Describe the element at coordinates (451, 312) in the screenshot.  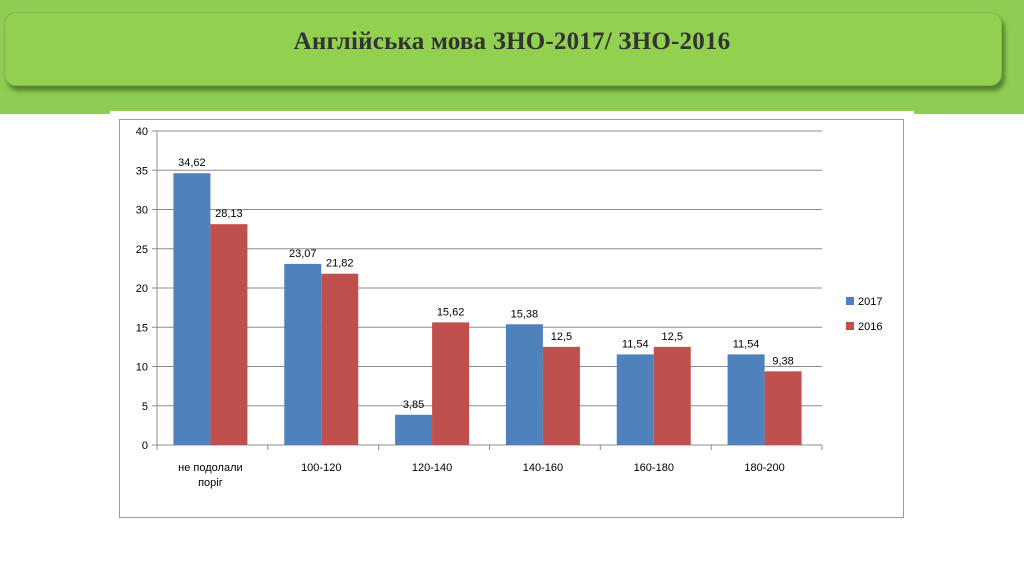
I see `data-label: 15,62` at that location.